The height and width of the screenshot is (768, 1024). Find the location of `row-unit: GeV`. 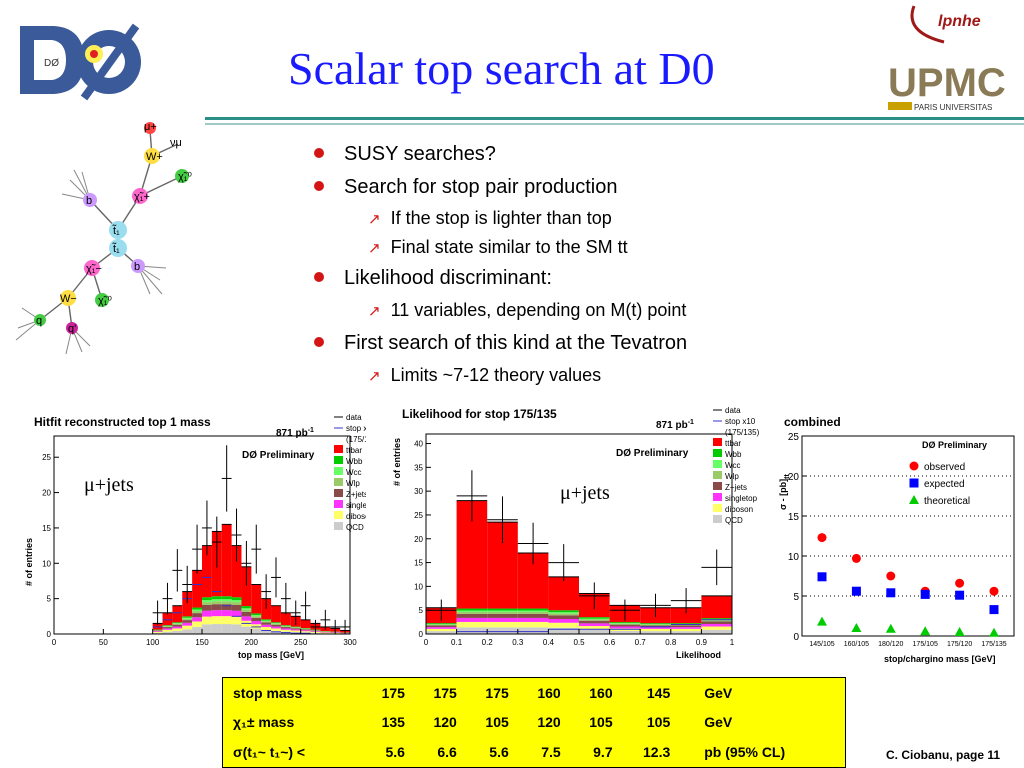

row-unit: GeV is located at coordinates (718, 722).